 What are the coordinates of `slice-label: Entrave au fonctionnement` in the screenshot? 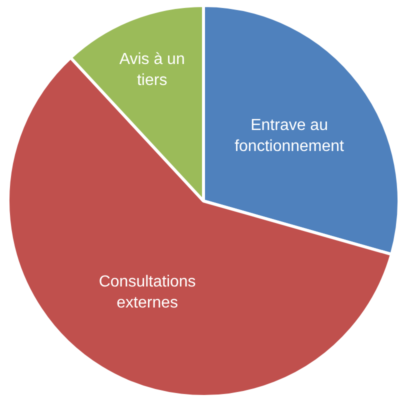 It's located at (289, 136).